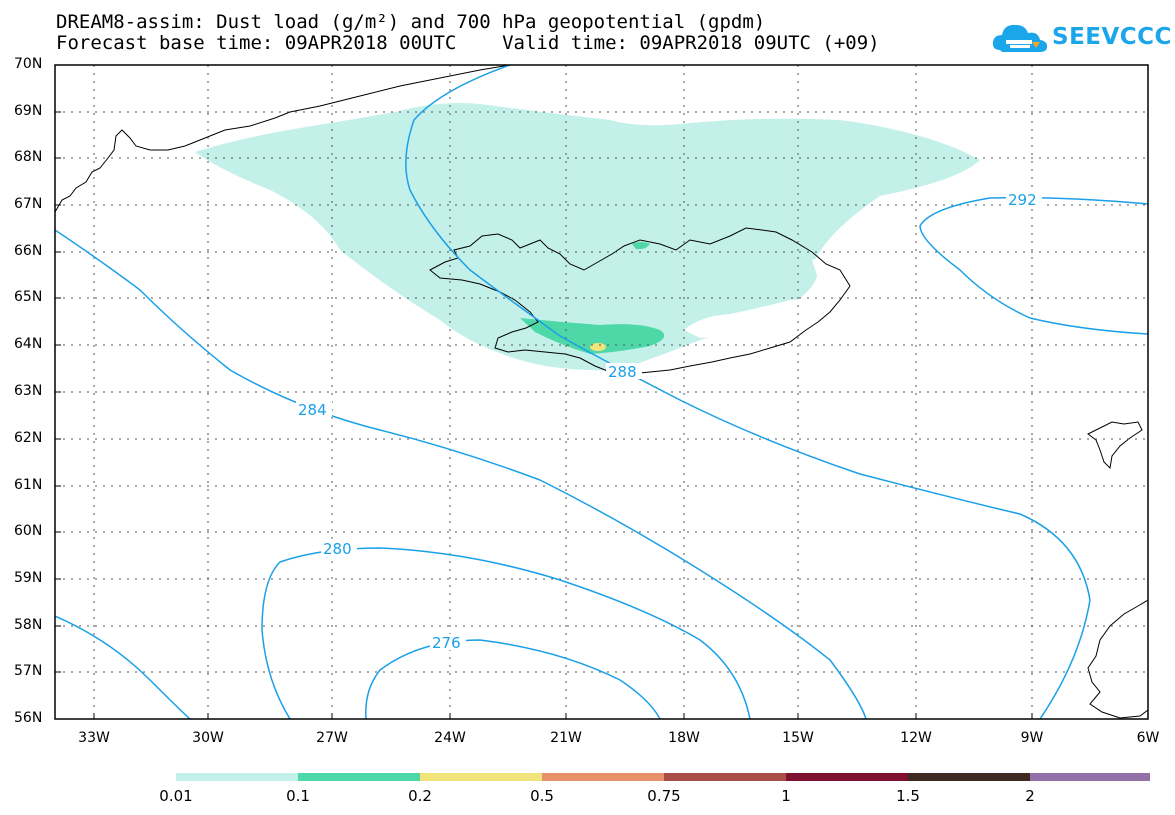 Image resolution: width=1175 pixels, height=815 pixels. Describe the element at coordinates (123, 667) in the screenshot. I see `contour-284-west` at that location.